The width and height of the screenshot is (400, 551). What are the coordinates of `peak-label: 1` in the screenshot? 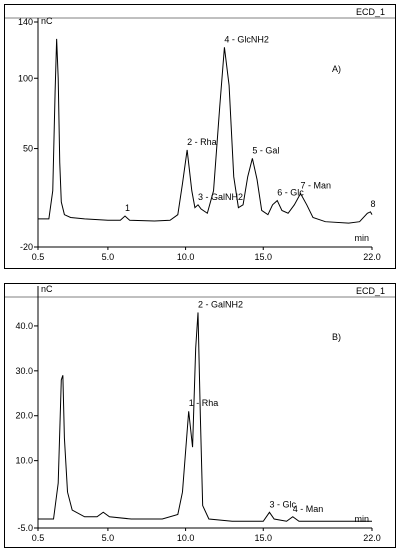 It's located at (127, 208).